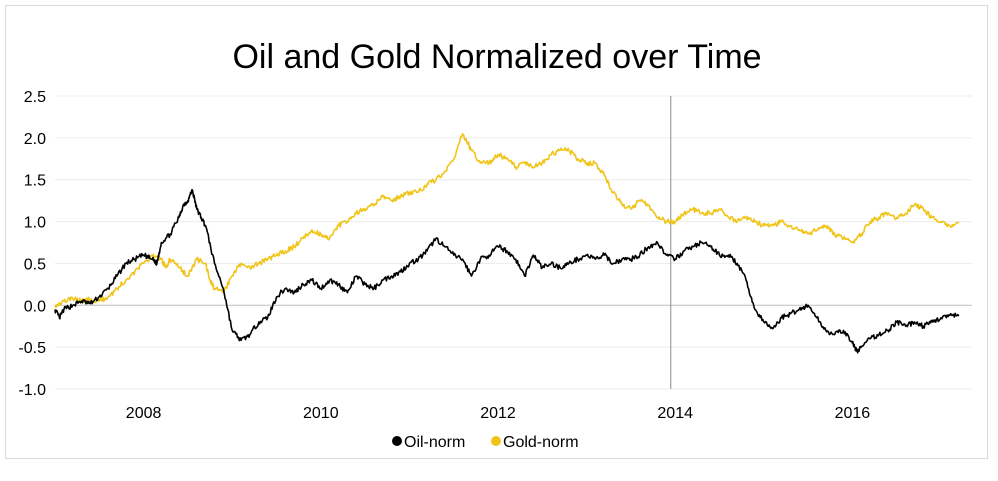 This screenshot has height=481, width=998. Describe the element at coordinates (35, 264) in the screenshot. I see `y-tick-label: 0.5` at that location.